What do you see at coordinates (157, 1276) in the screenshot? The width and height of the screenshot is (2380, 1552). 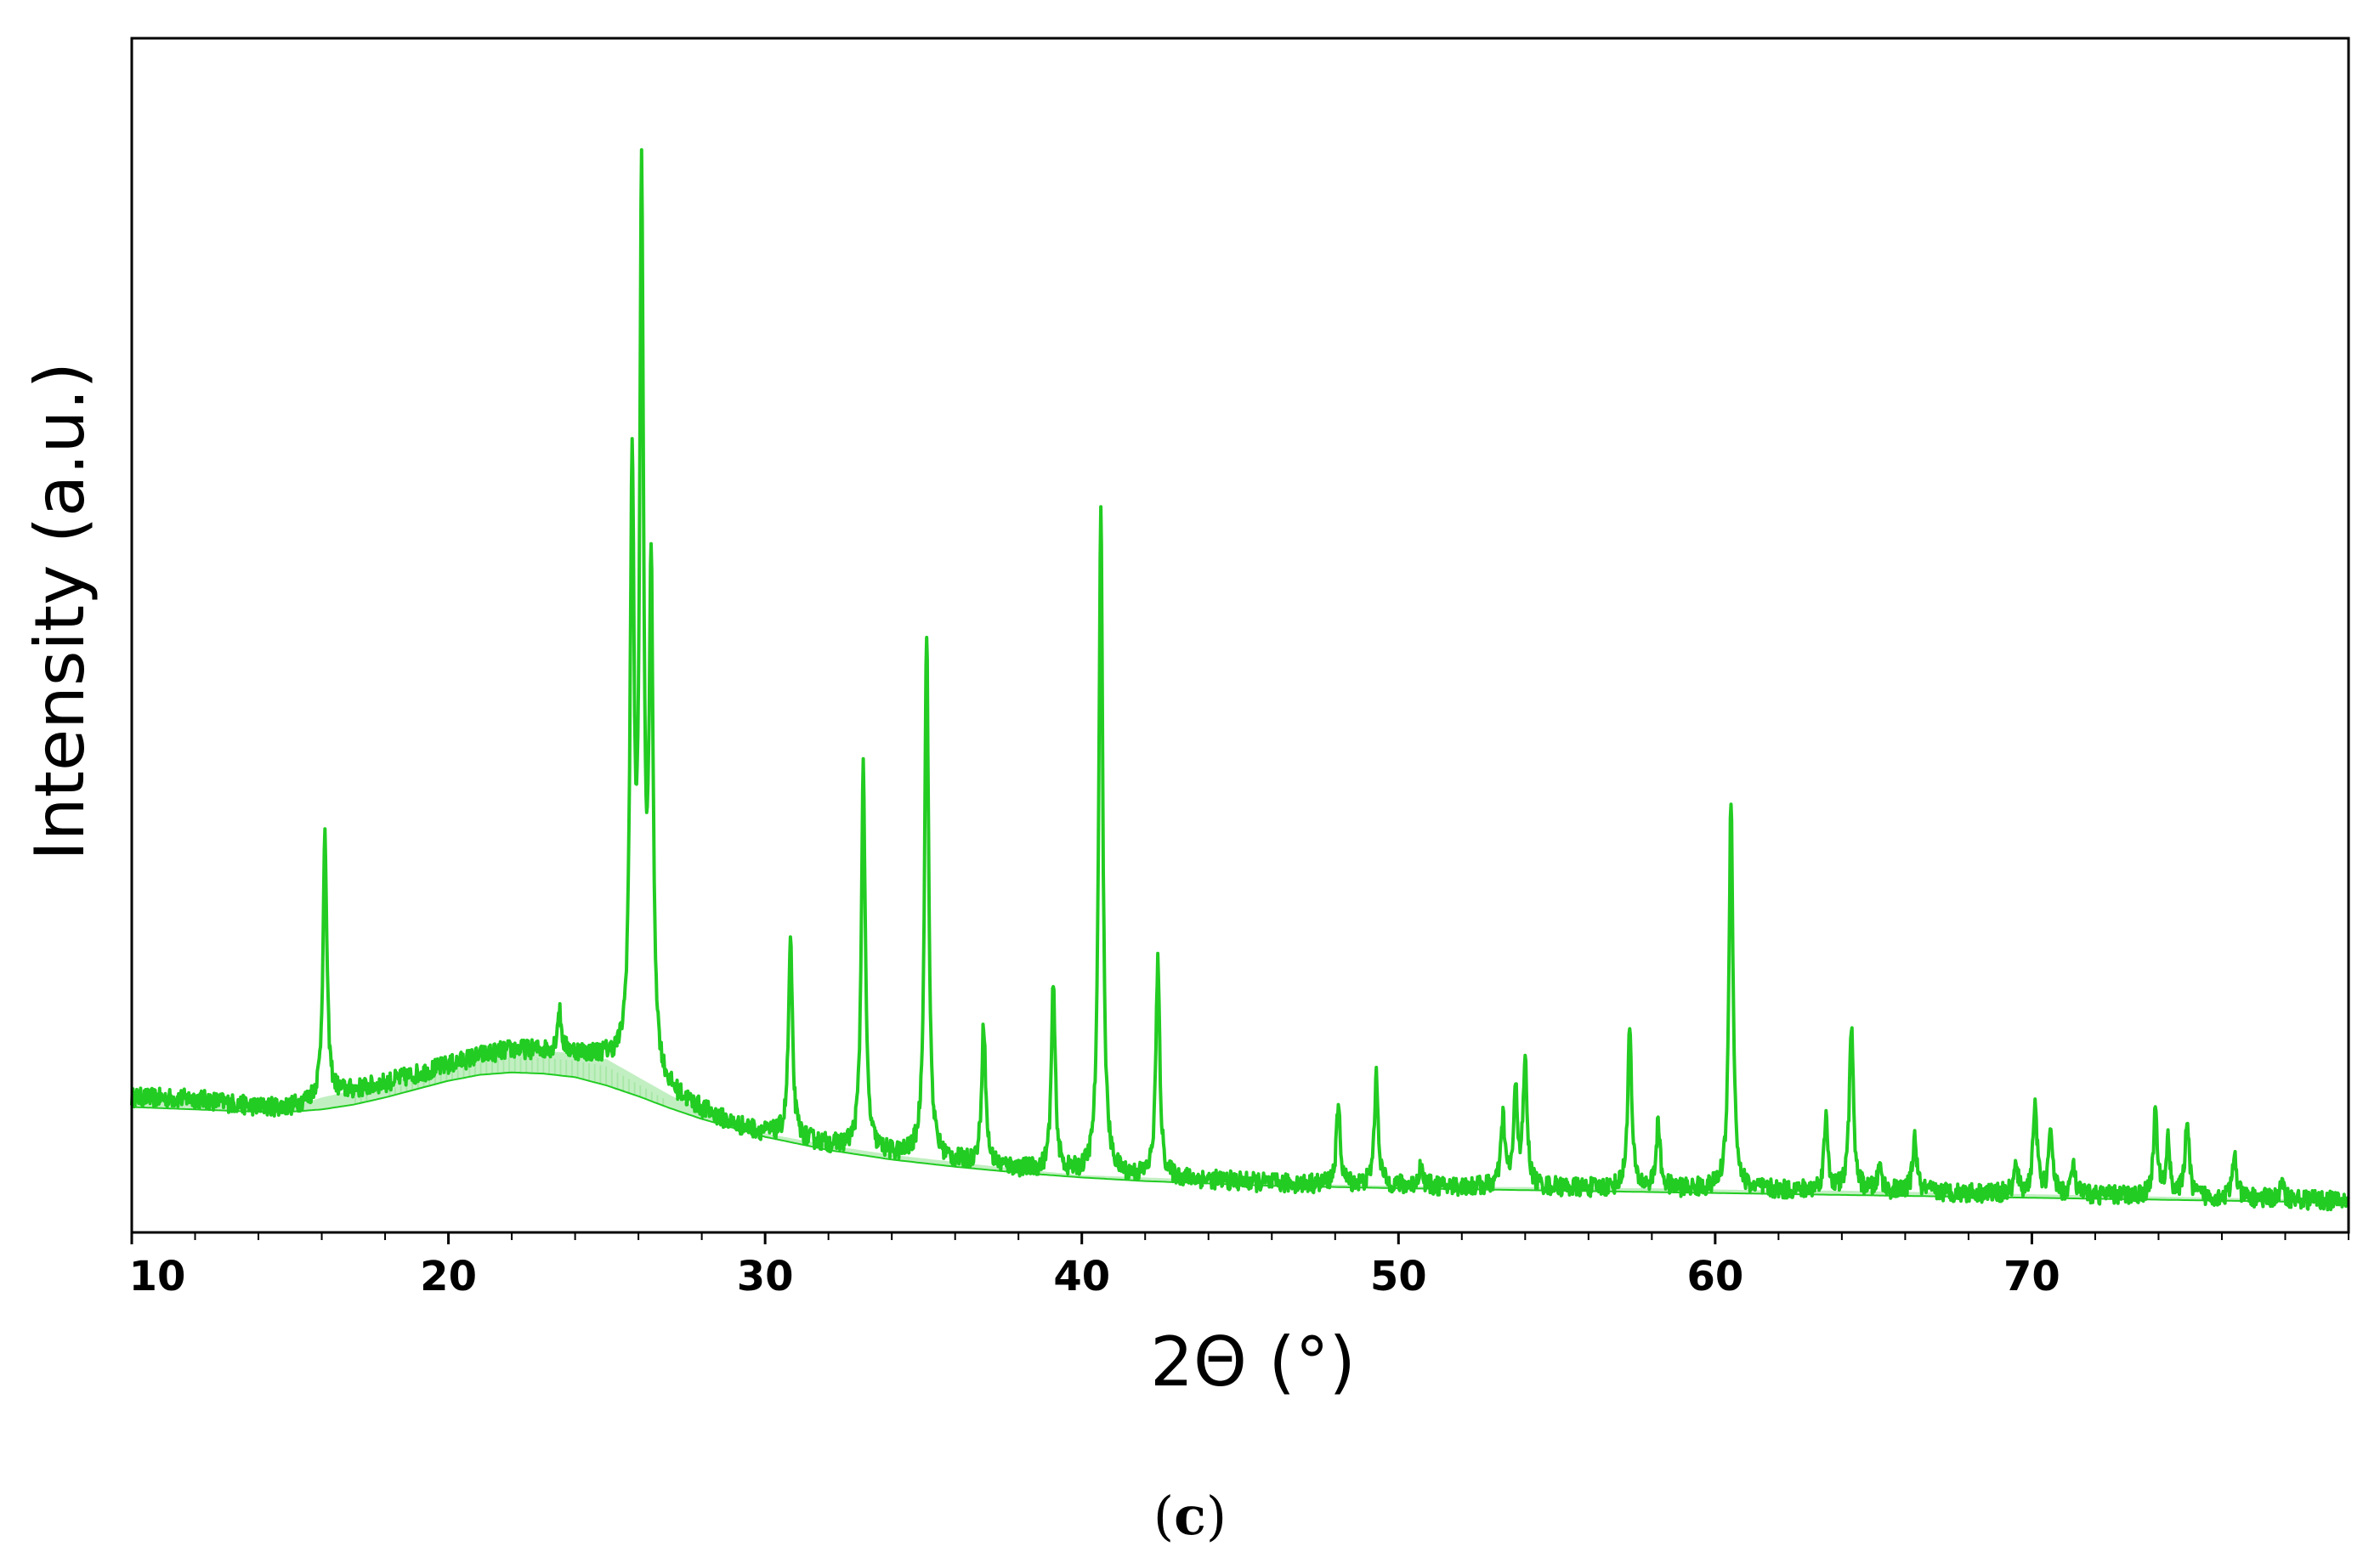 I see `x-tick-label: 10` at bounding box center [157, 1276].